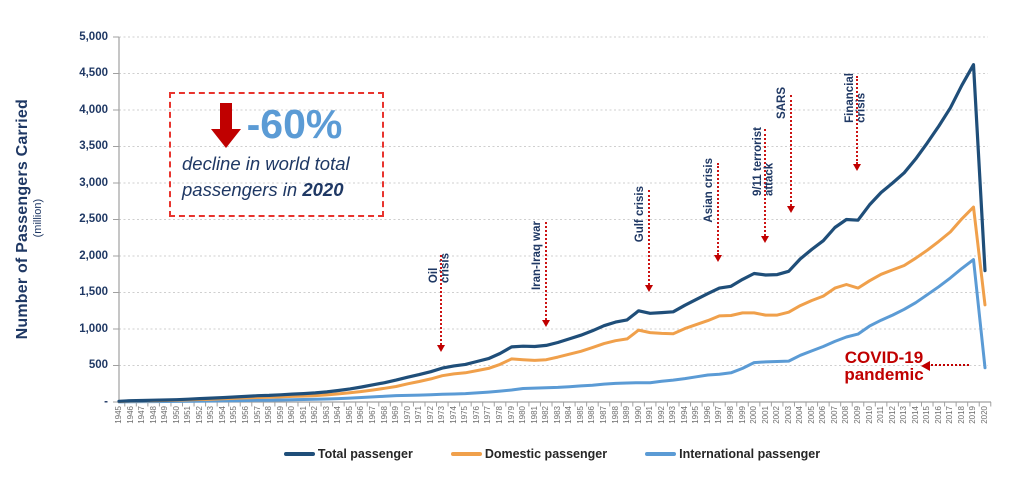  I want to click on x-axis-tick-label: 2014, so click(915, 415).